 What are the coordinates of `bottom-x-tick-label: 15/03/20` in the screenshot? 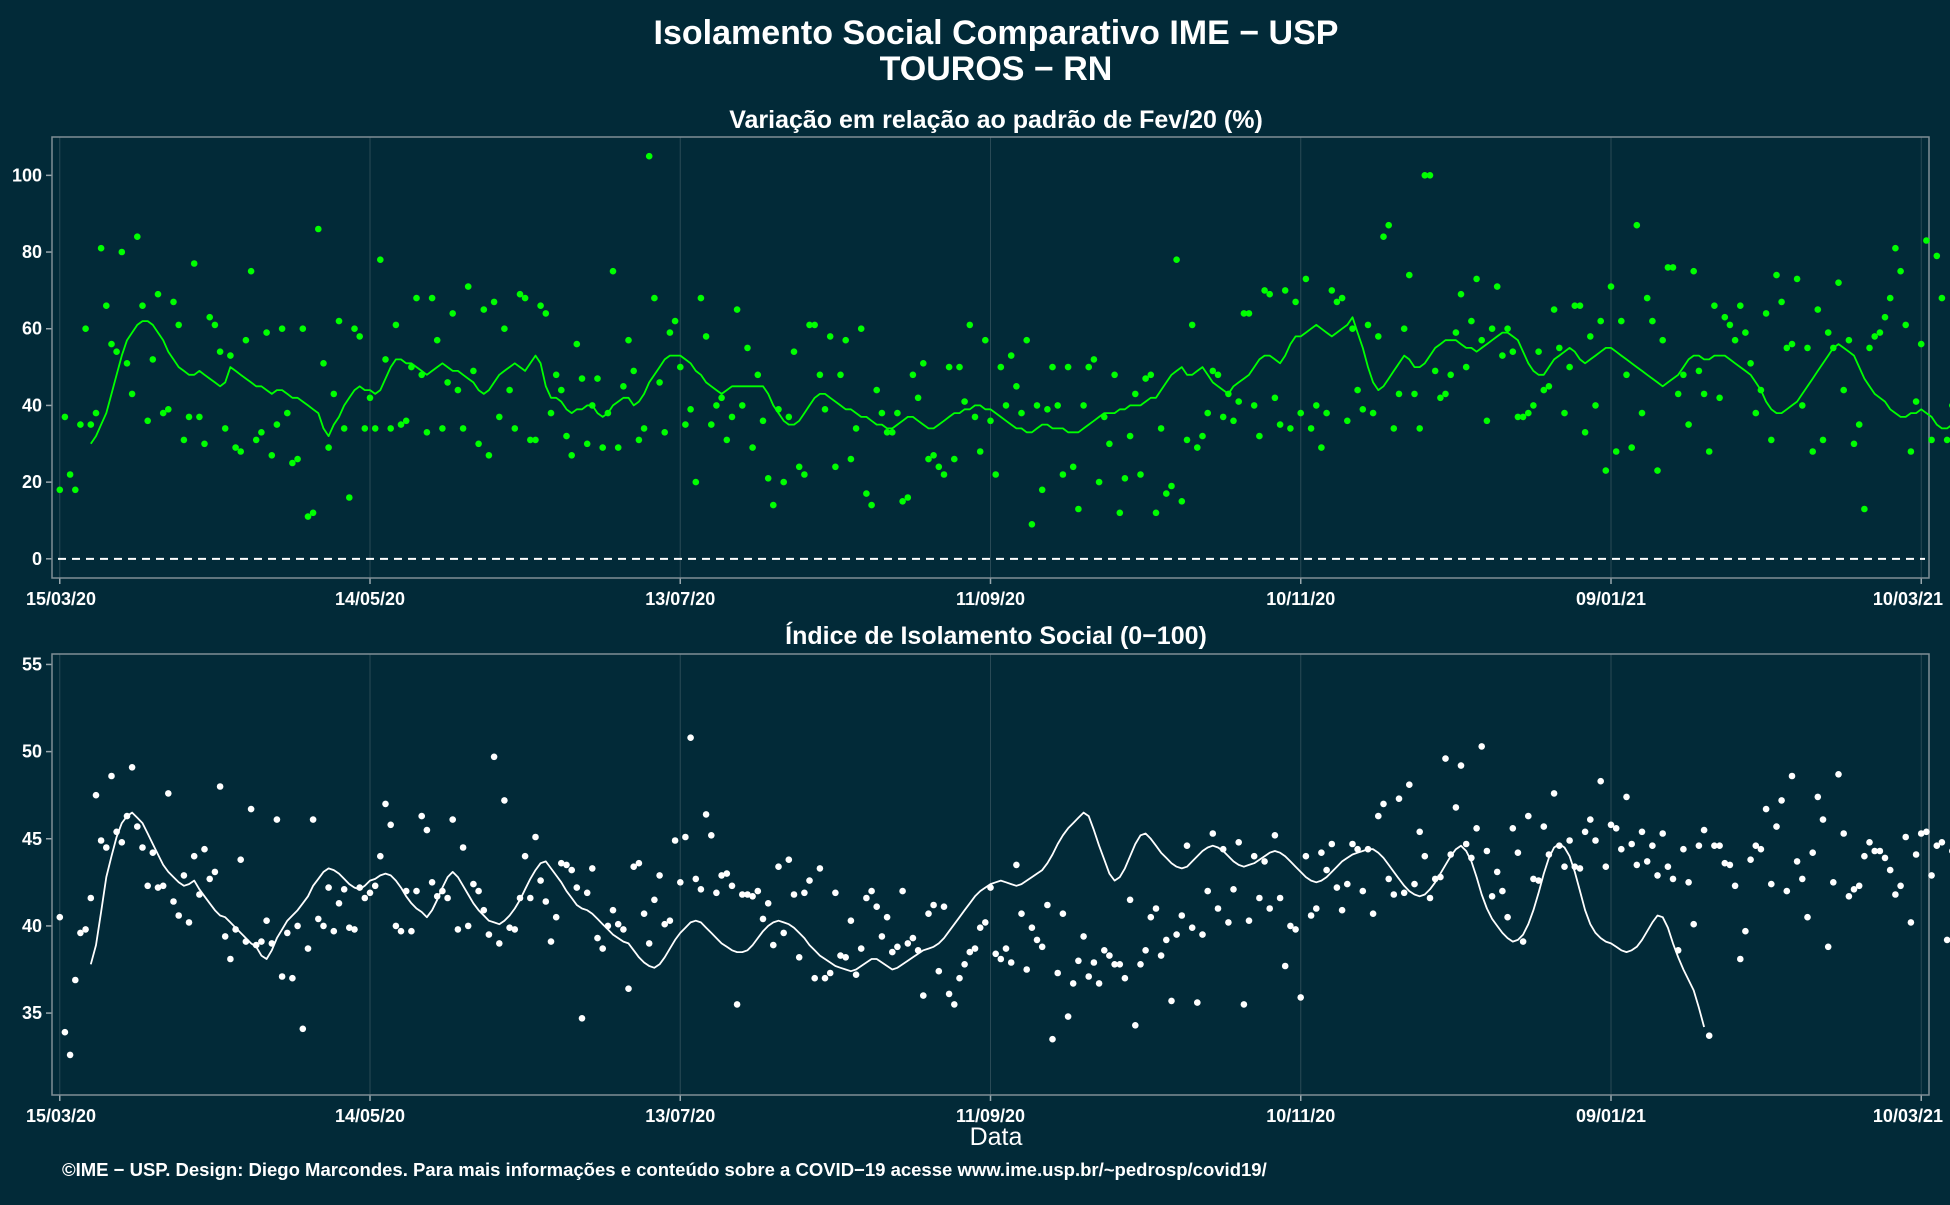 It's located at (61, 1116).